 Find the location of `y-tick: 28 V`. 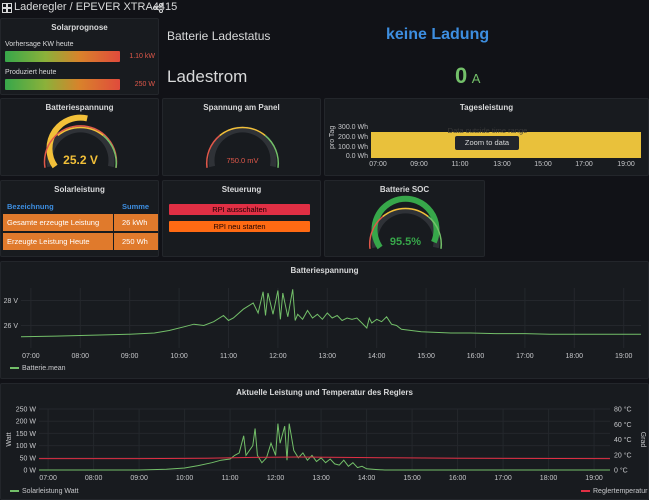

y-tick: 28 V is located at coordinates (11, 301).